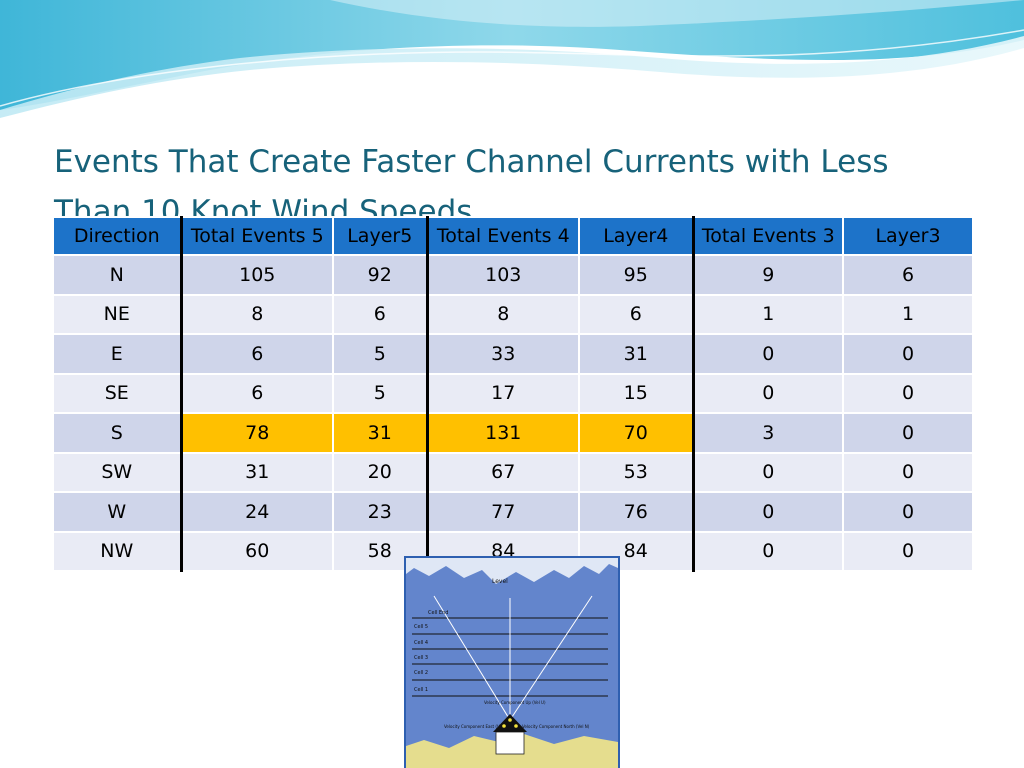 The width and height of the screenshot is (1024, 768). I want to click on diagram-cell-1-label: Cell 1, so click(421, 690).